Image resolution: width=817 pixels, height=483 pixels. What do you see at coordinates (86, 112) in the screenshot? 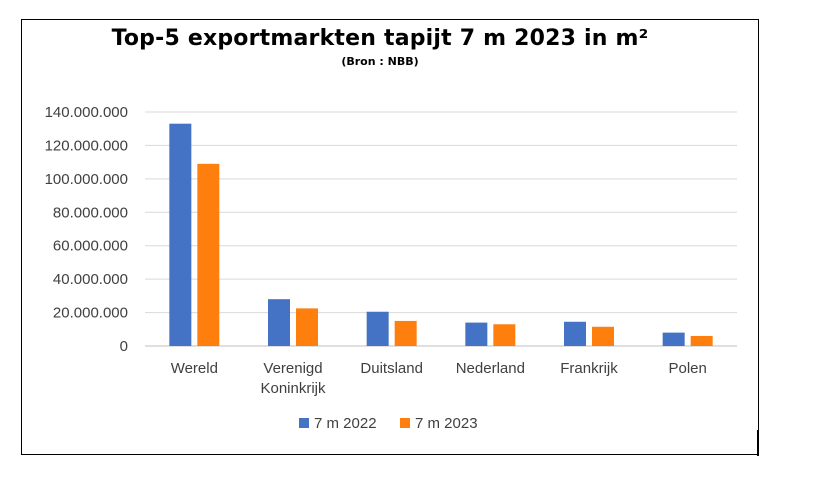
I see `y-tick-label: 140.000.000` at bounding box center [86, 112].